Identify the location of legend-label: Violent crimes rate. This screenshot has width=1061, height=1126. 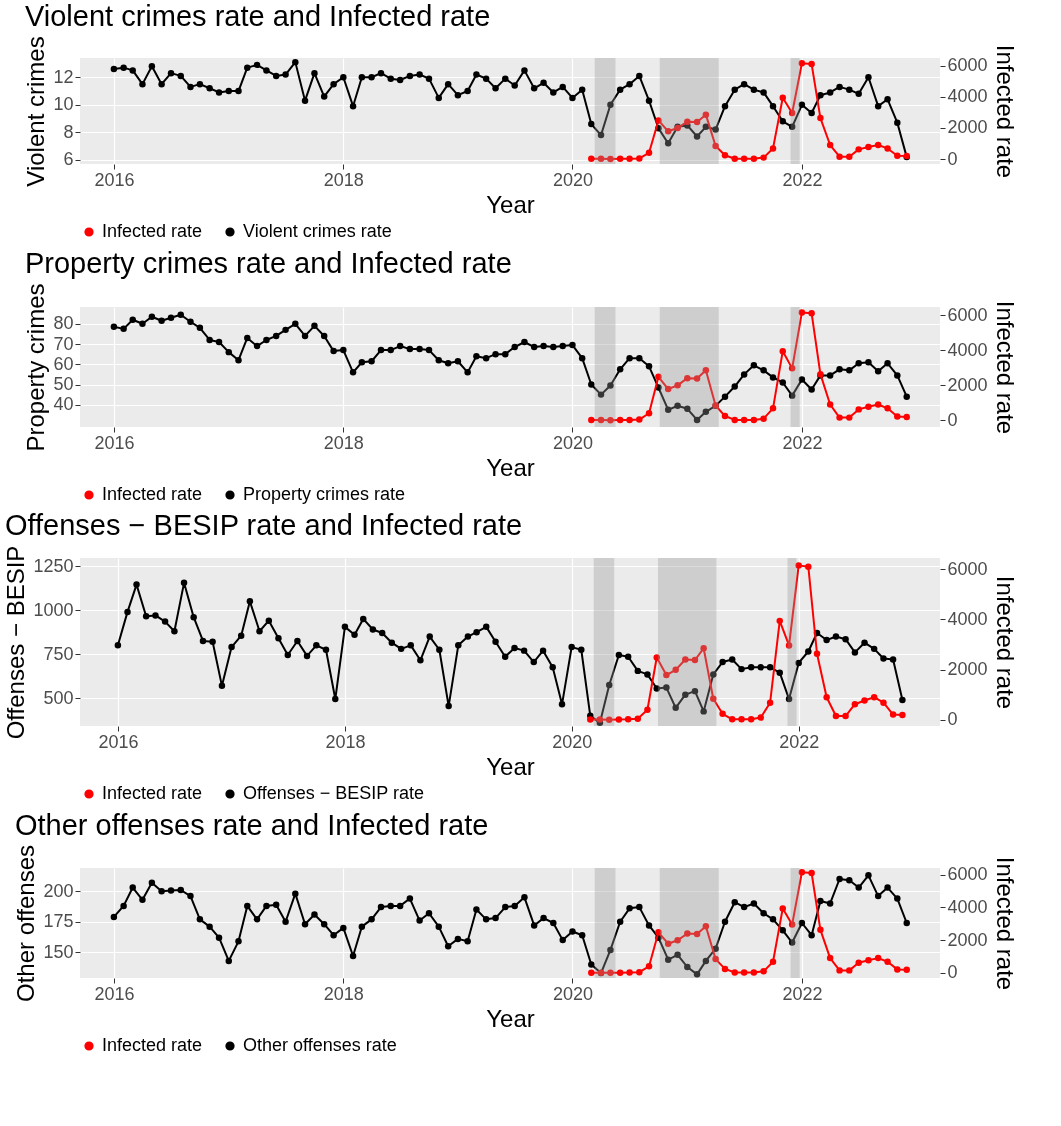
(317, 231).